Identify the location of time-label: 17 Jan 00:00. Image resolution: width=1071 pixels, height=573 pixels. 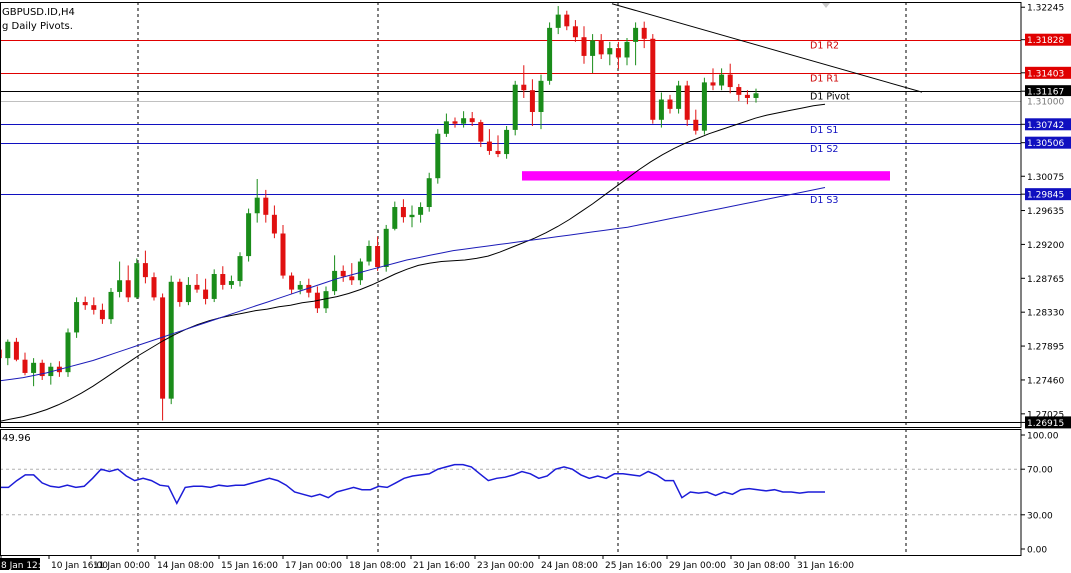
(313, 566).